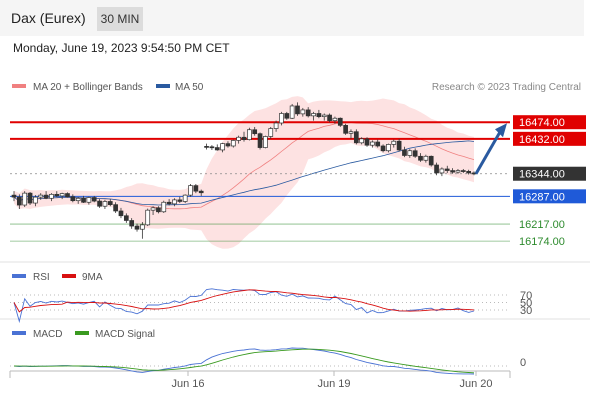 The image size is (590, 400). Describe the element at coordinates (189, 87) in the screenshot. I see `legend-label-ma50: MA 50` at that location.